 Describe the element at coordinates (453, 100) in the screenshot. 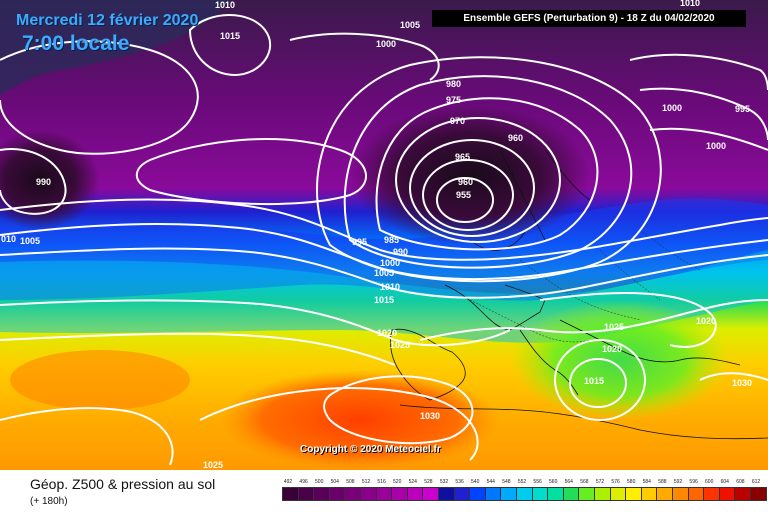

I see `isobar-label: 975` at that location.